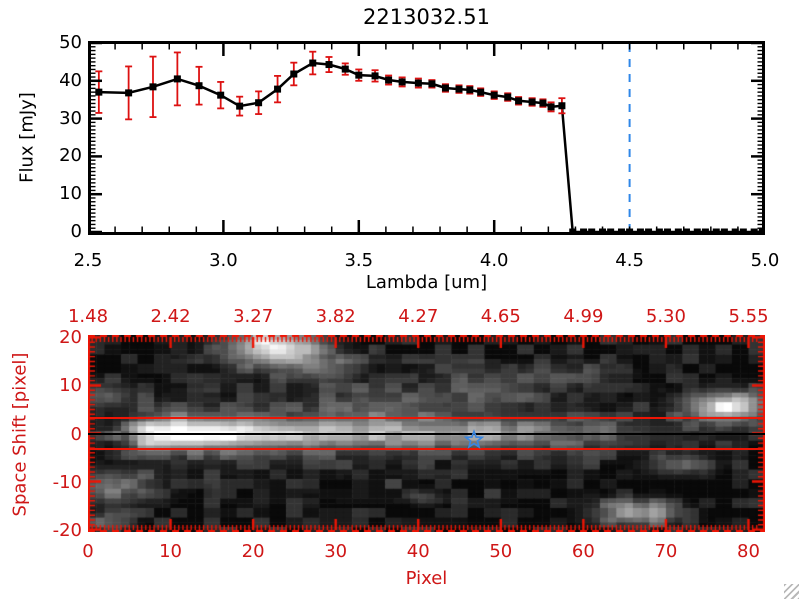 This screenshot has width=800, height=600. Describe the element at coordinates (76, 231) in the screenshot. I see `y-tick-label: 0` at that location.